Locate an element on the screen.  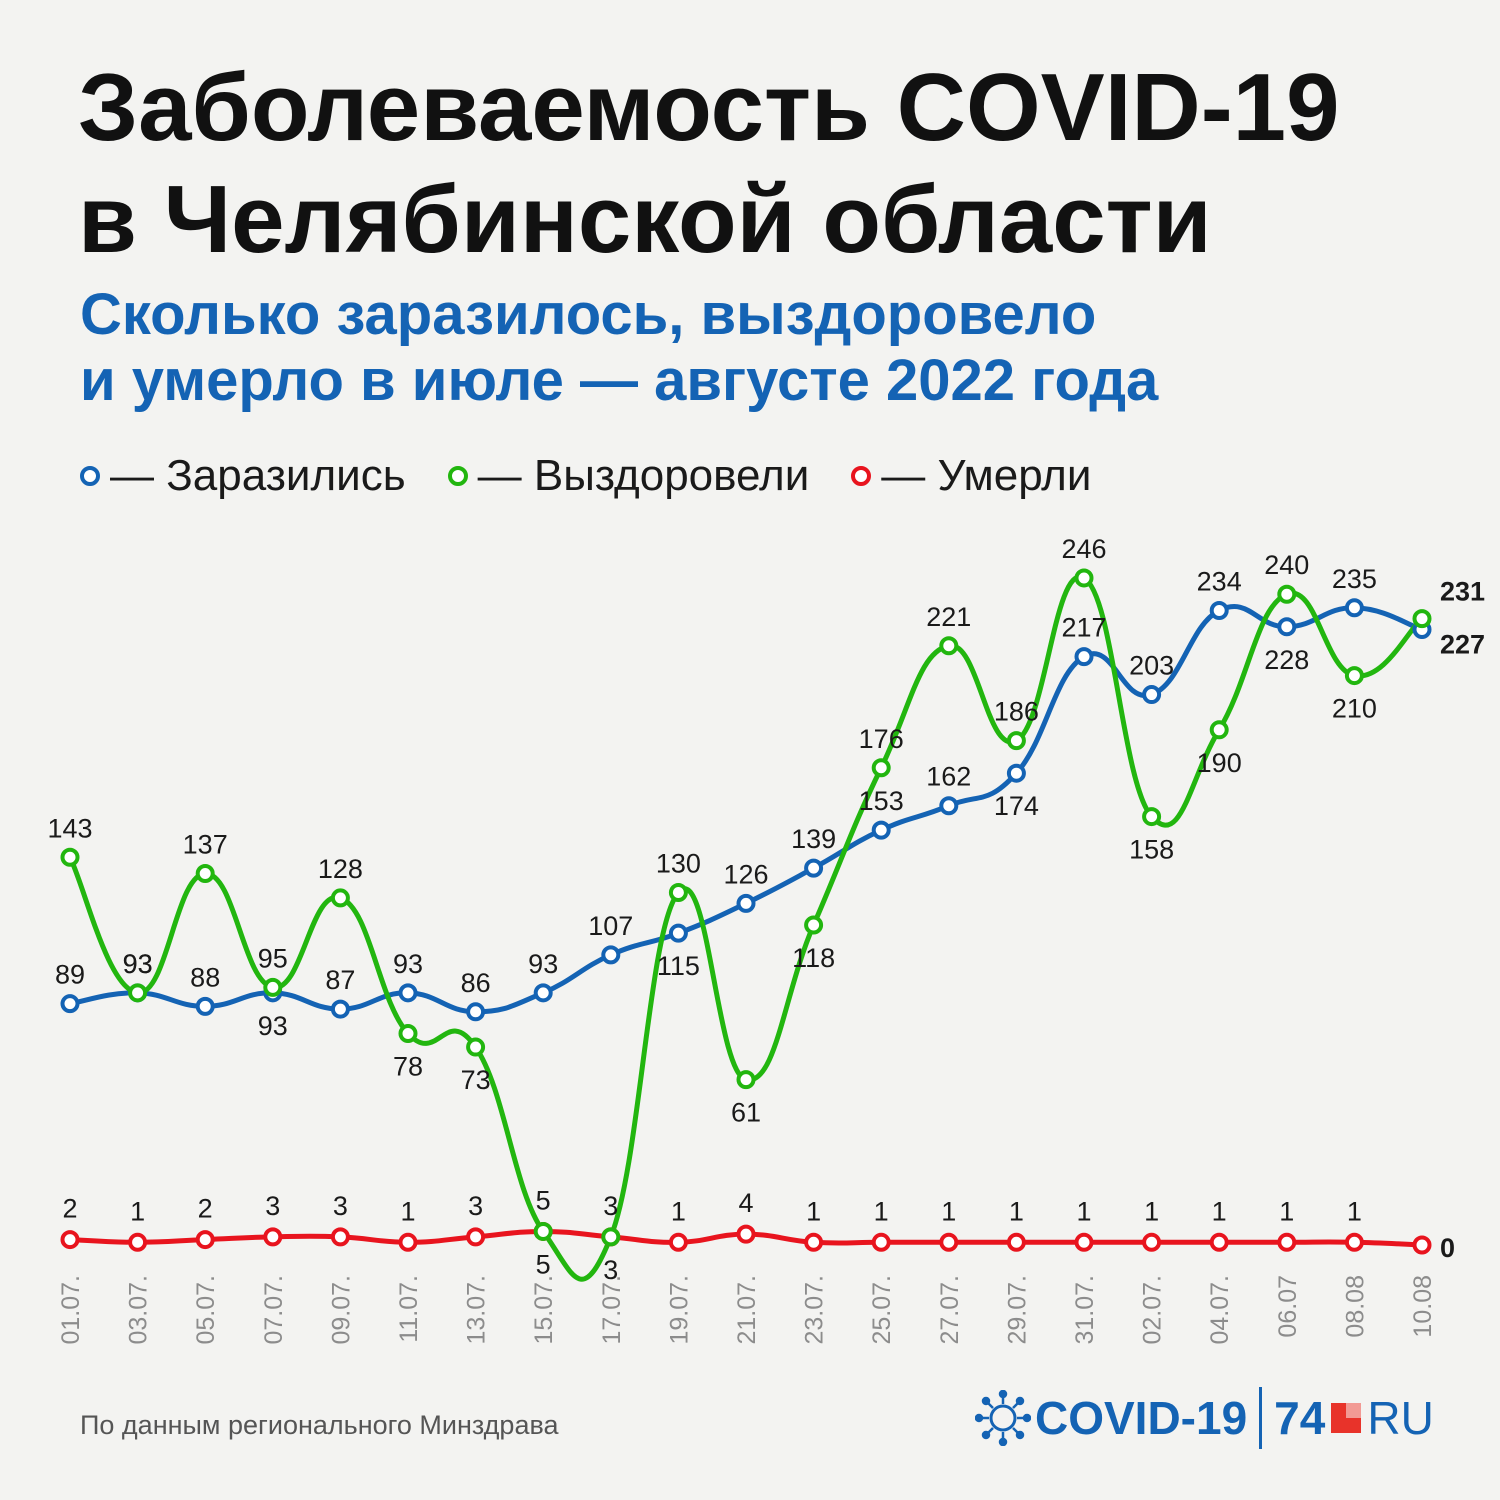
x-tick-label: 02.07. is located at coordinates (1153, 1310).